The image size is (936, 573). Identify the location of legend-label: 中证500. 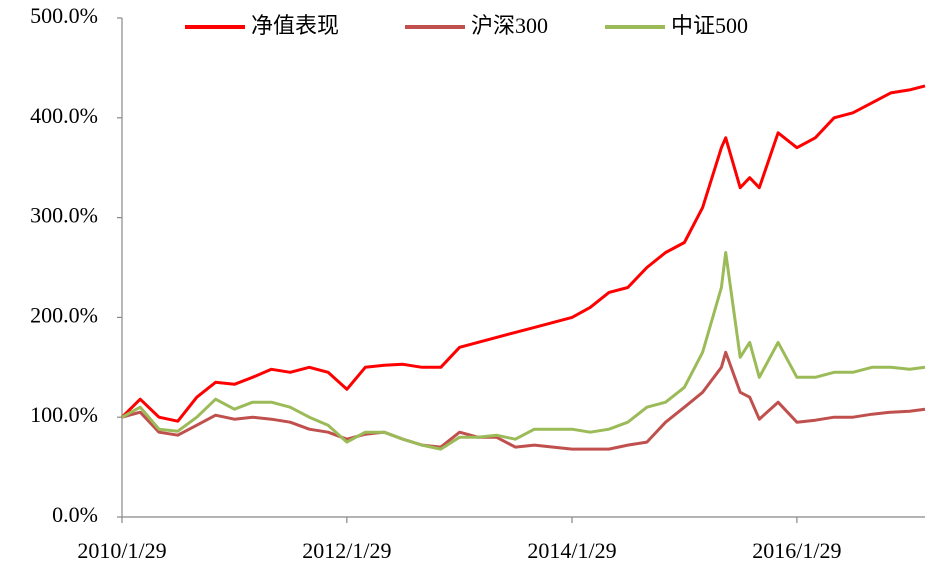
(709, 25).